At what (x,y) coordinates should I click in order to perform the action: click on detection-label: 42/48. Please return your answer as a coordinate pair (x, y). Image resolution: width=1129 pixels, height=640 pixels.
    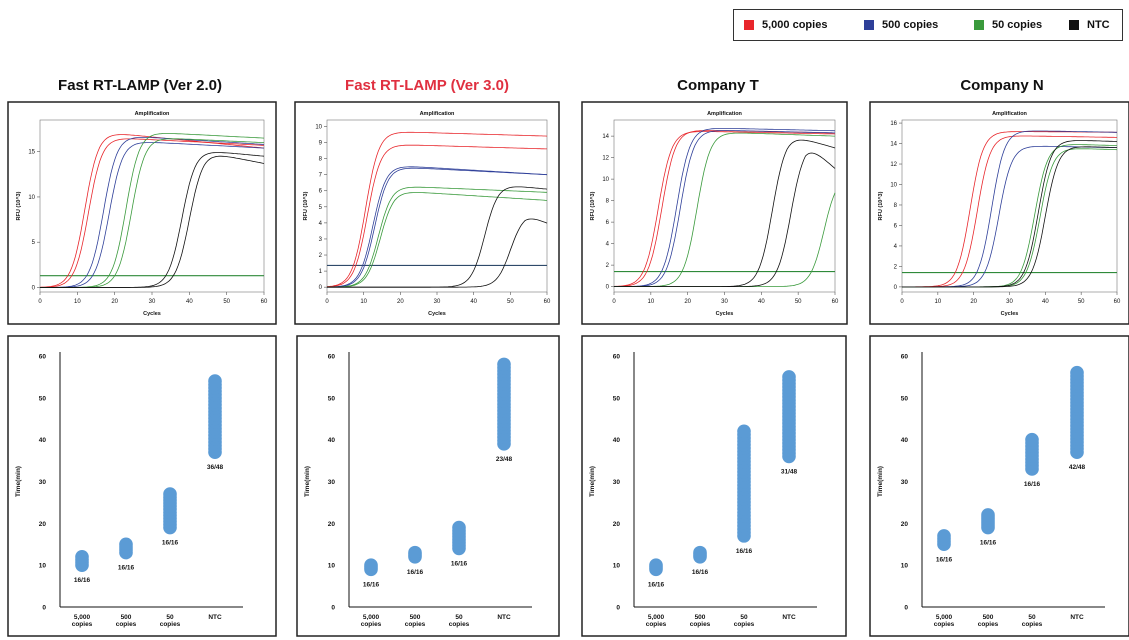
    Looking at the image, I should click on (1077, 467).